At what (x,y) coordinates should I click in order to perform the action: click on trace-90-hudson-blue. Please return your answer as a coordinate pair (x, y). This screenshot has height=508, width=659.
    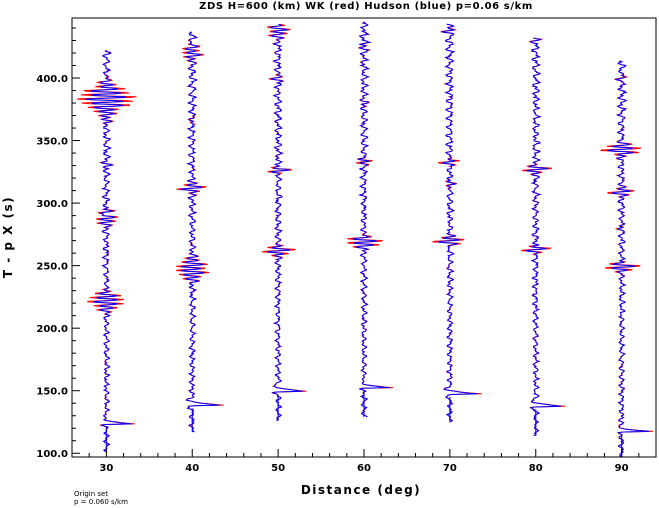
    Looking at the image, I should click on (628, 259).